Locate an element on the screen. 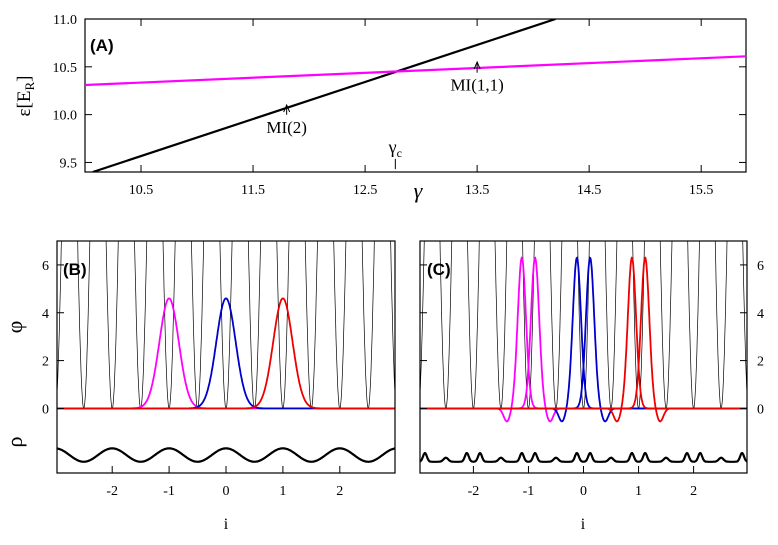 This screenshot has height=545, width=778. y-tick-label: 4 is located at coordinates (45, 314).